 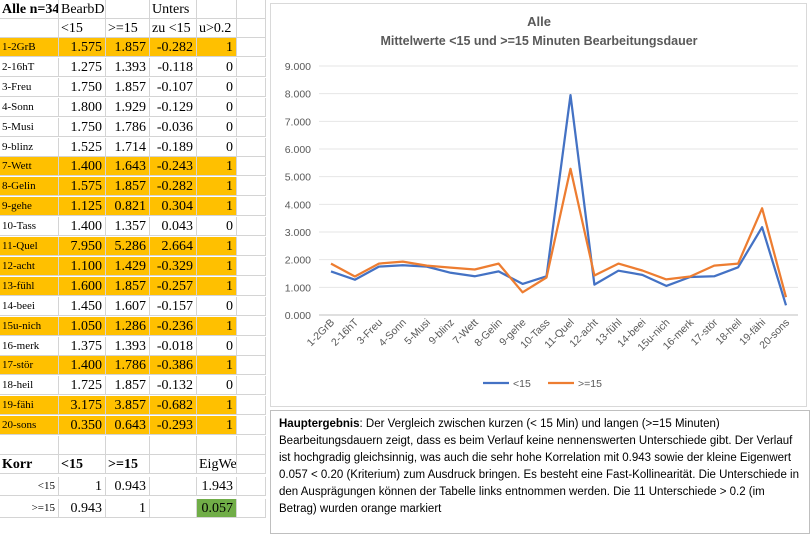 I want to click on table-cell: 0.304, so click(x=173, y=207).